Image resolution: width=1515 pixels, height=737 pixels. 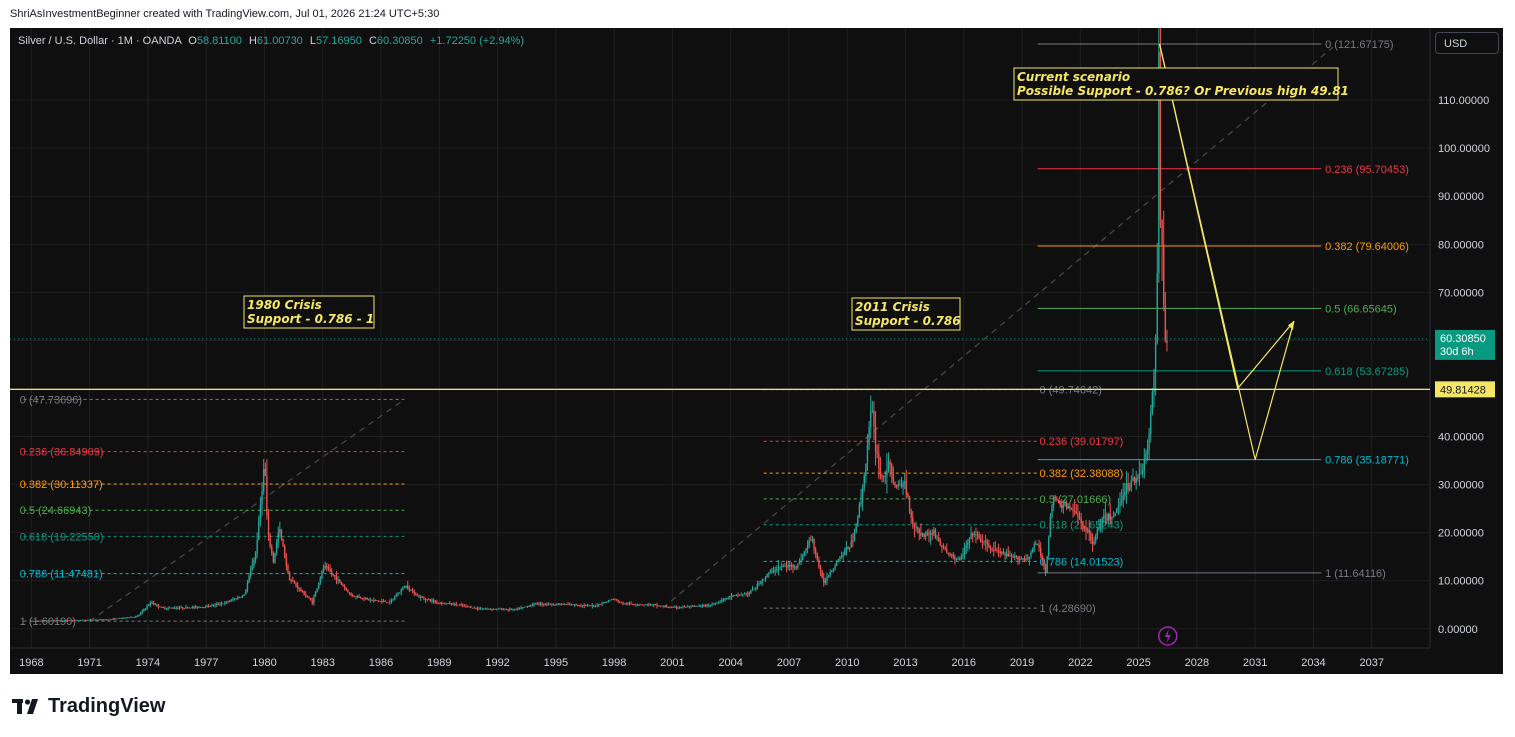 I want to click on current-price-label: 60.30850, so click(x=1463, y=339).